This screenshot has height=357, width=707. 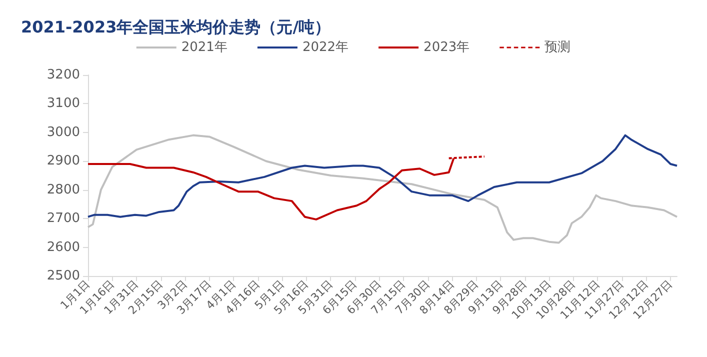 I want to click on legend-label: 2022年, so click(x=325, y=47).